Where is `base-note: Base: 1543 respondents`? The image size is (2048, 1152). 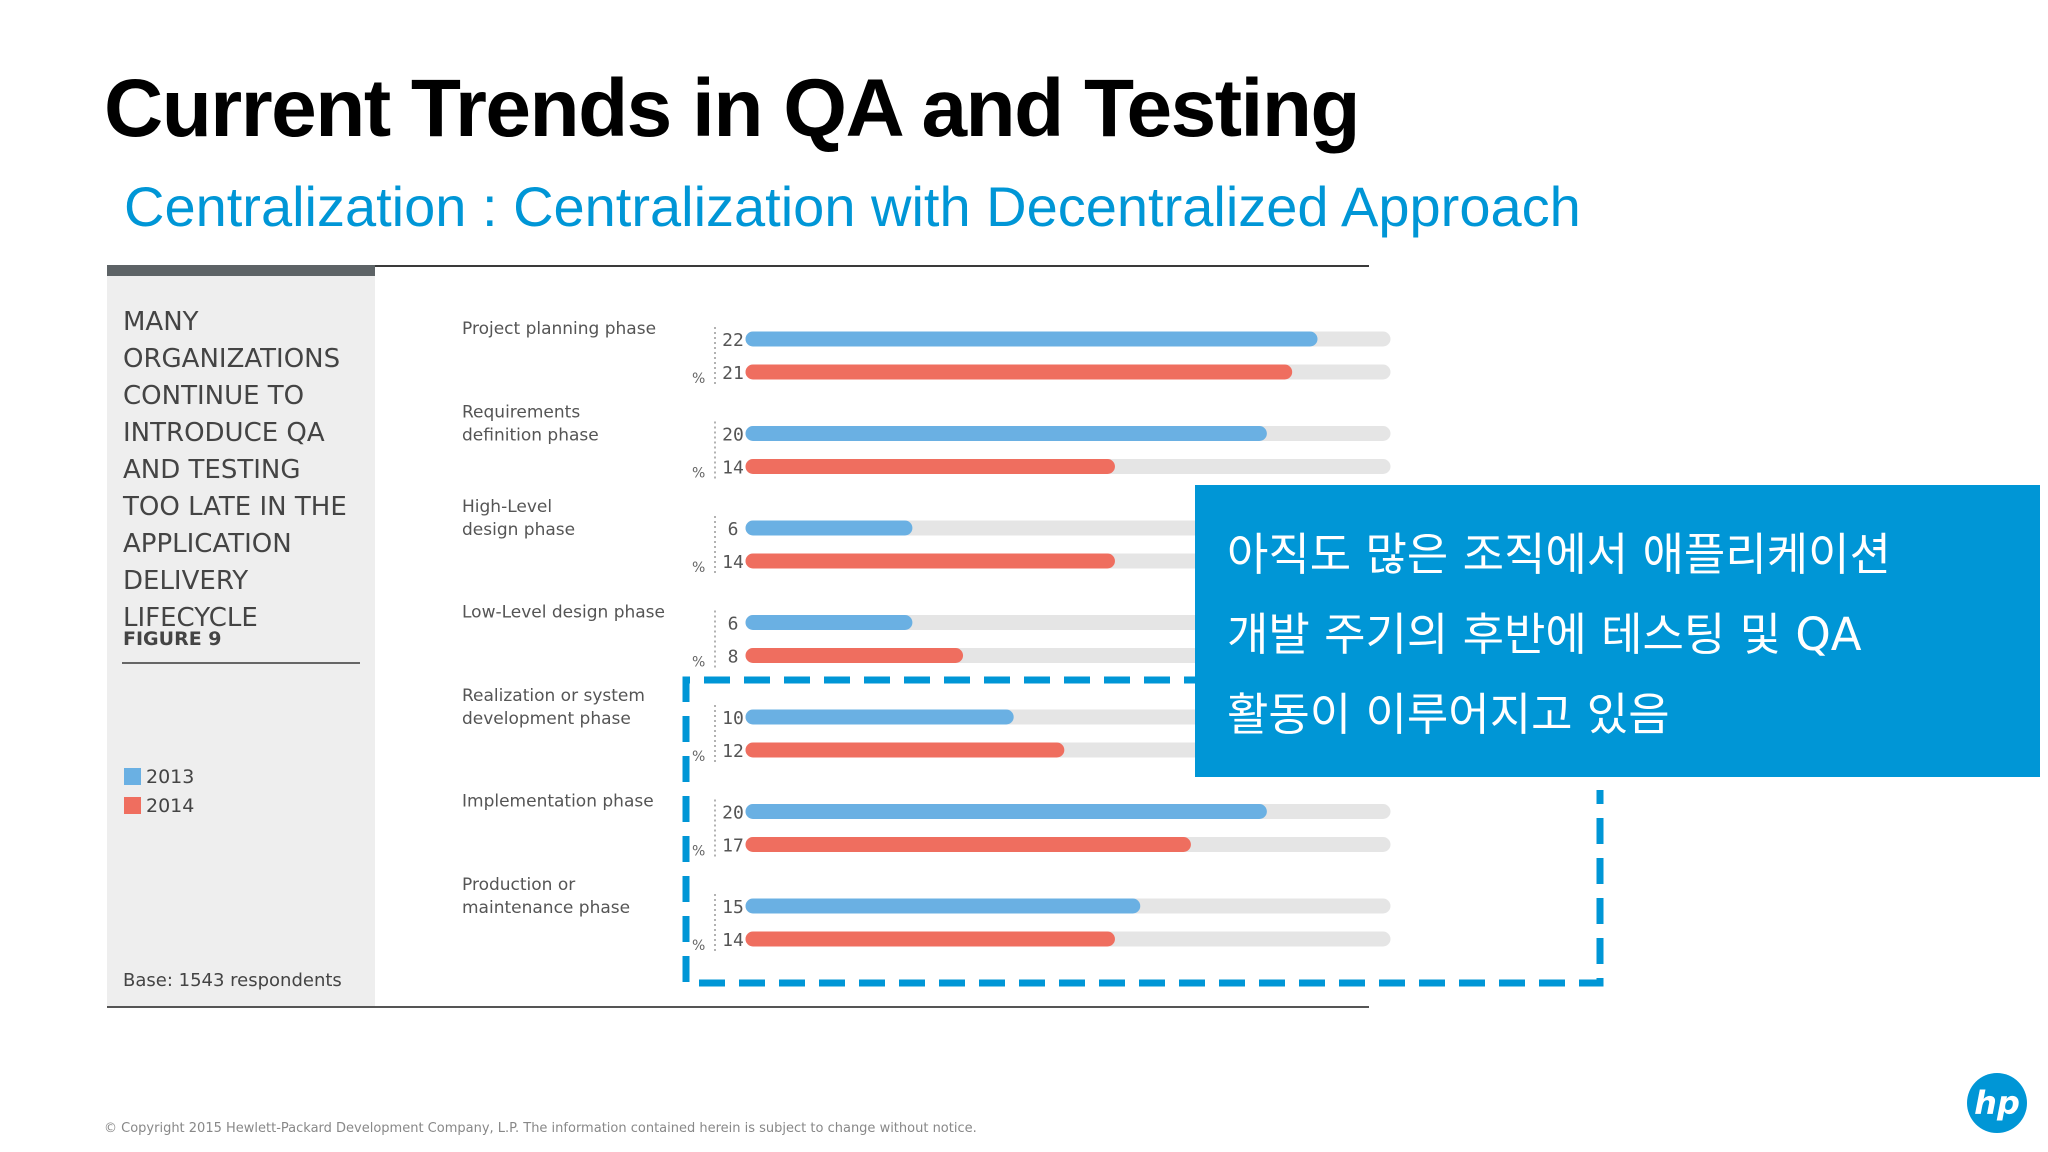
base-note: Base: 1543 respondents is located at coordinates (232, 980).